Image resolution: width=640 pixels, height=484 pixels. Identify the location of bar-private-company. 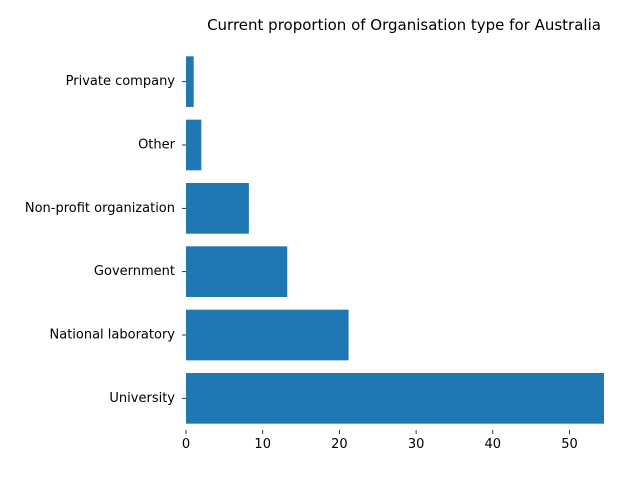
(190, 81).